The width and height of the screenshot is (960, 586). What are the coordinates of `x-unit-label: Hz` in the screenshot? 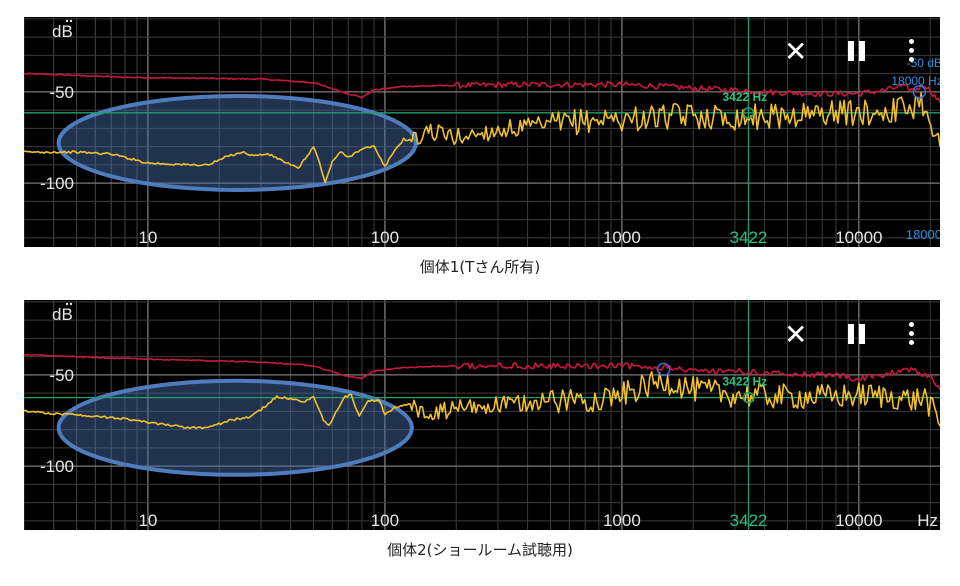 It's located at (927, 520).